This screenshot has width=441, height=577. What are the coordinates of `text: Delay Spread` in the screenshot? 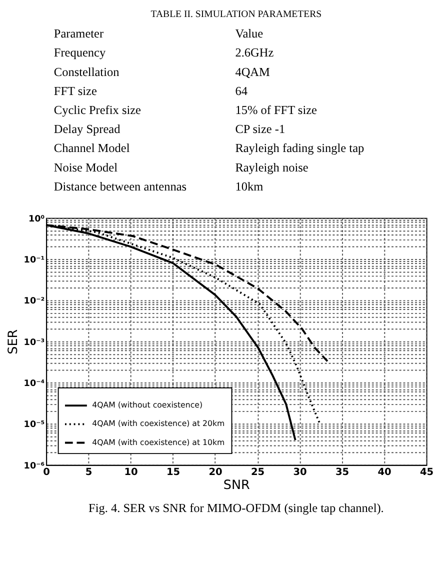 It's located at (87, 129).